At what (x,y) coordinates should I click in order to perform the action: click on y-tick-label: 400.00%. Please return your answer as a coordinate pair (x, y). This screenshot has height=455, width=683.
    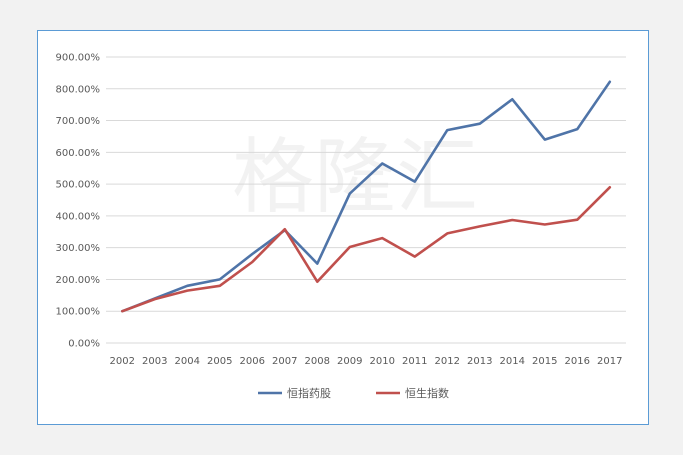
    Looking at the image, I should click on (78, 216).